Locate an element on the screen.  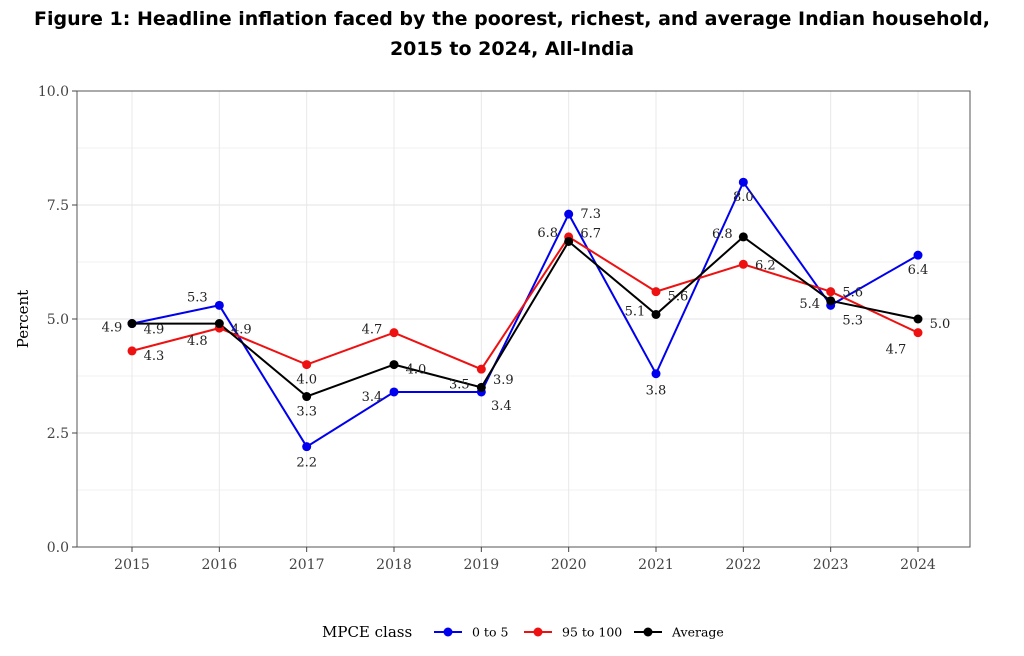
y-tick-label: 0.0 is located at coordinates (58, 548).